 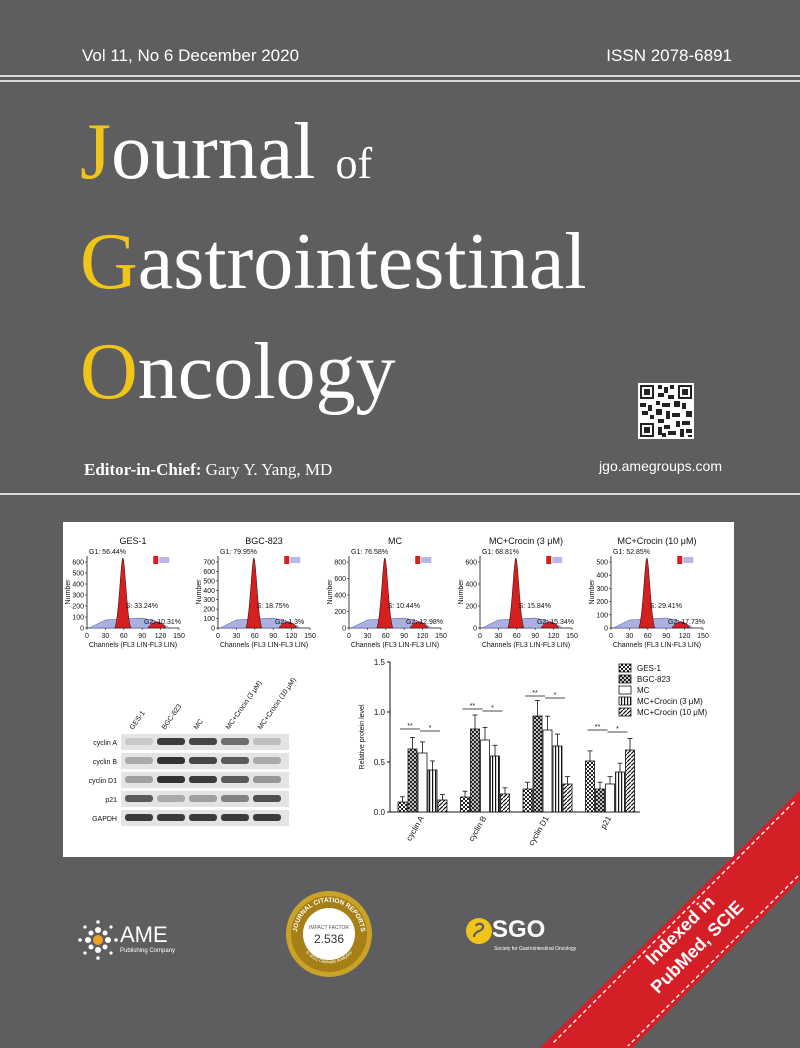 What do you see at coordinates (400, 76) in the screenshot?
I see `top-rule` at bounding box center [400, 76].